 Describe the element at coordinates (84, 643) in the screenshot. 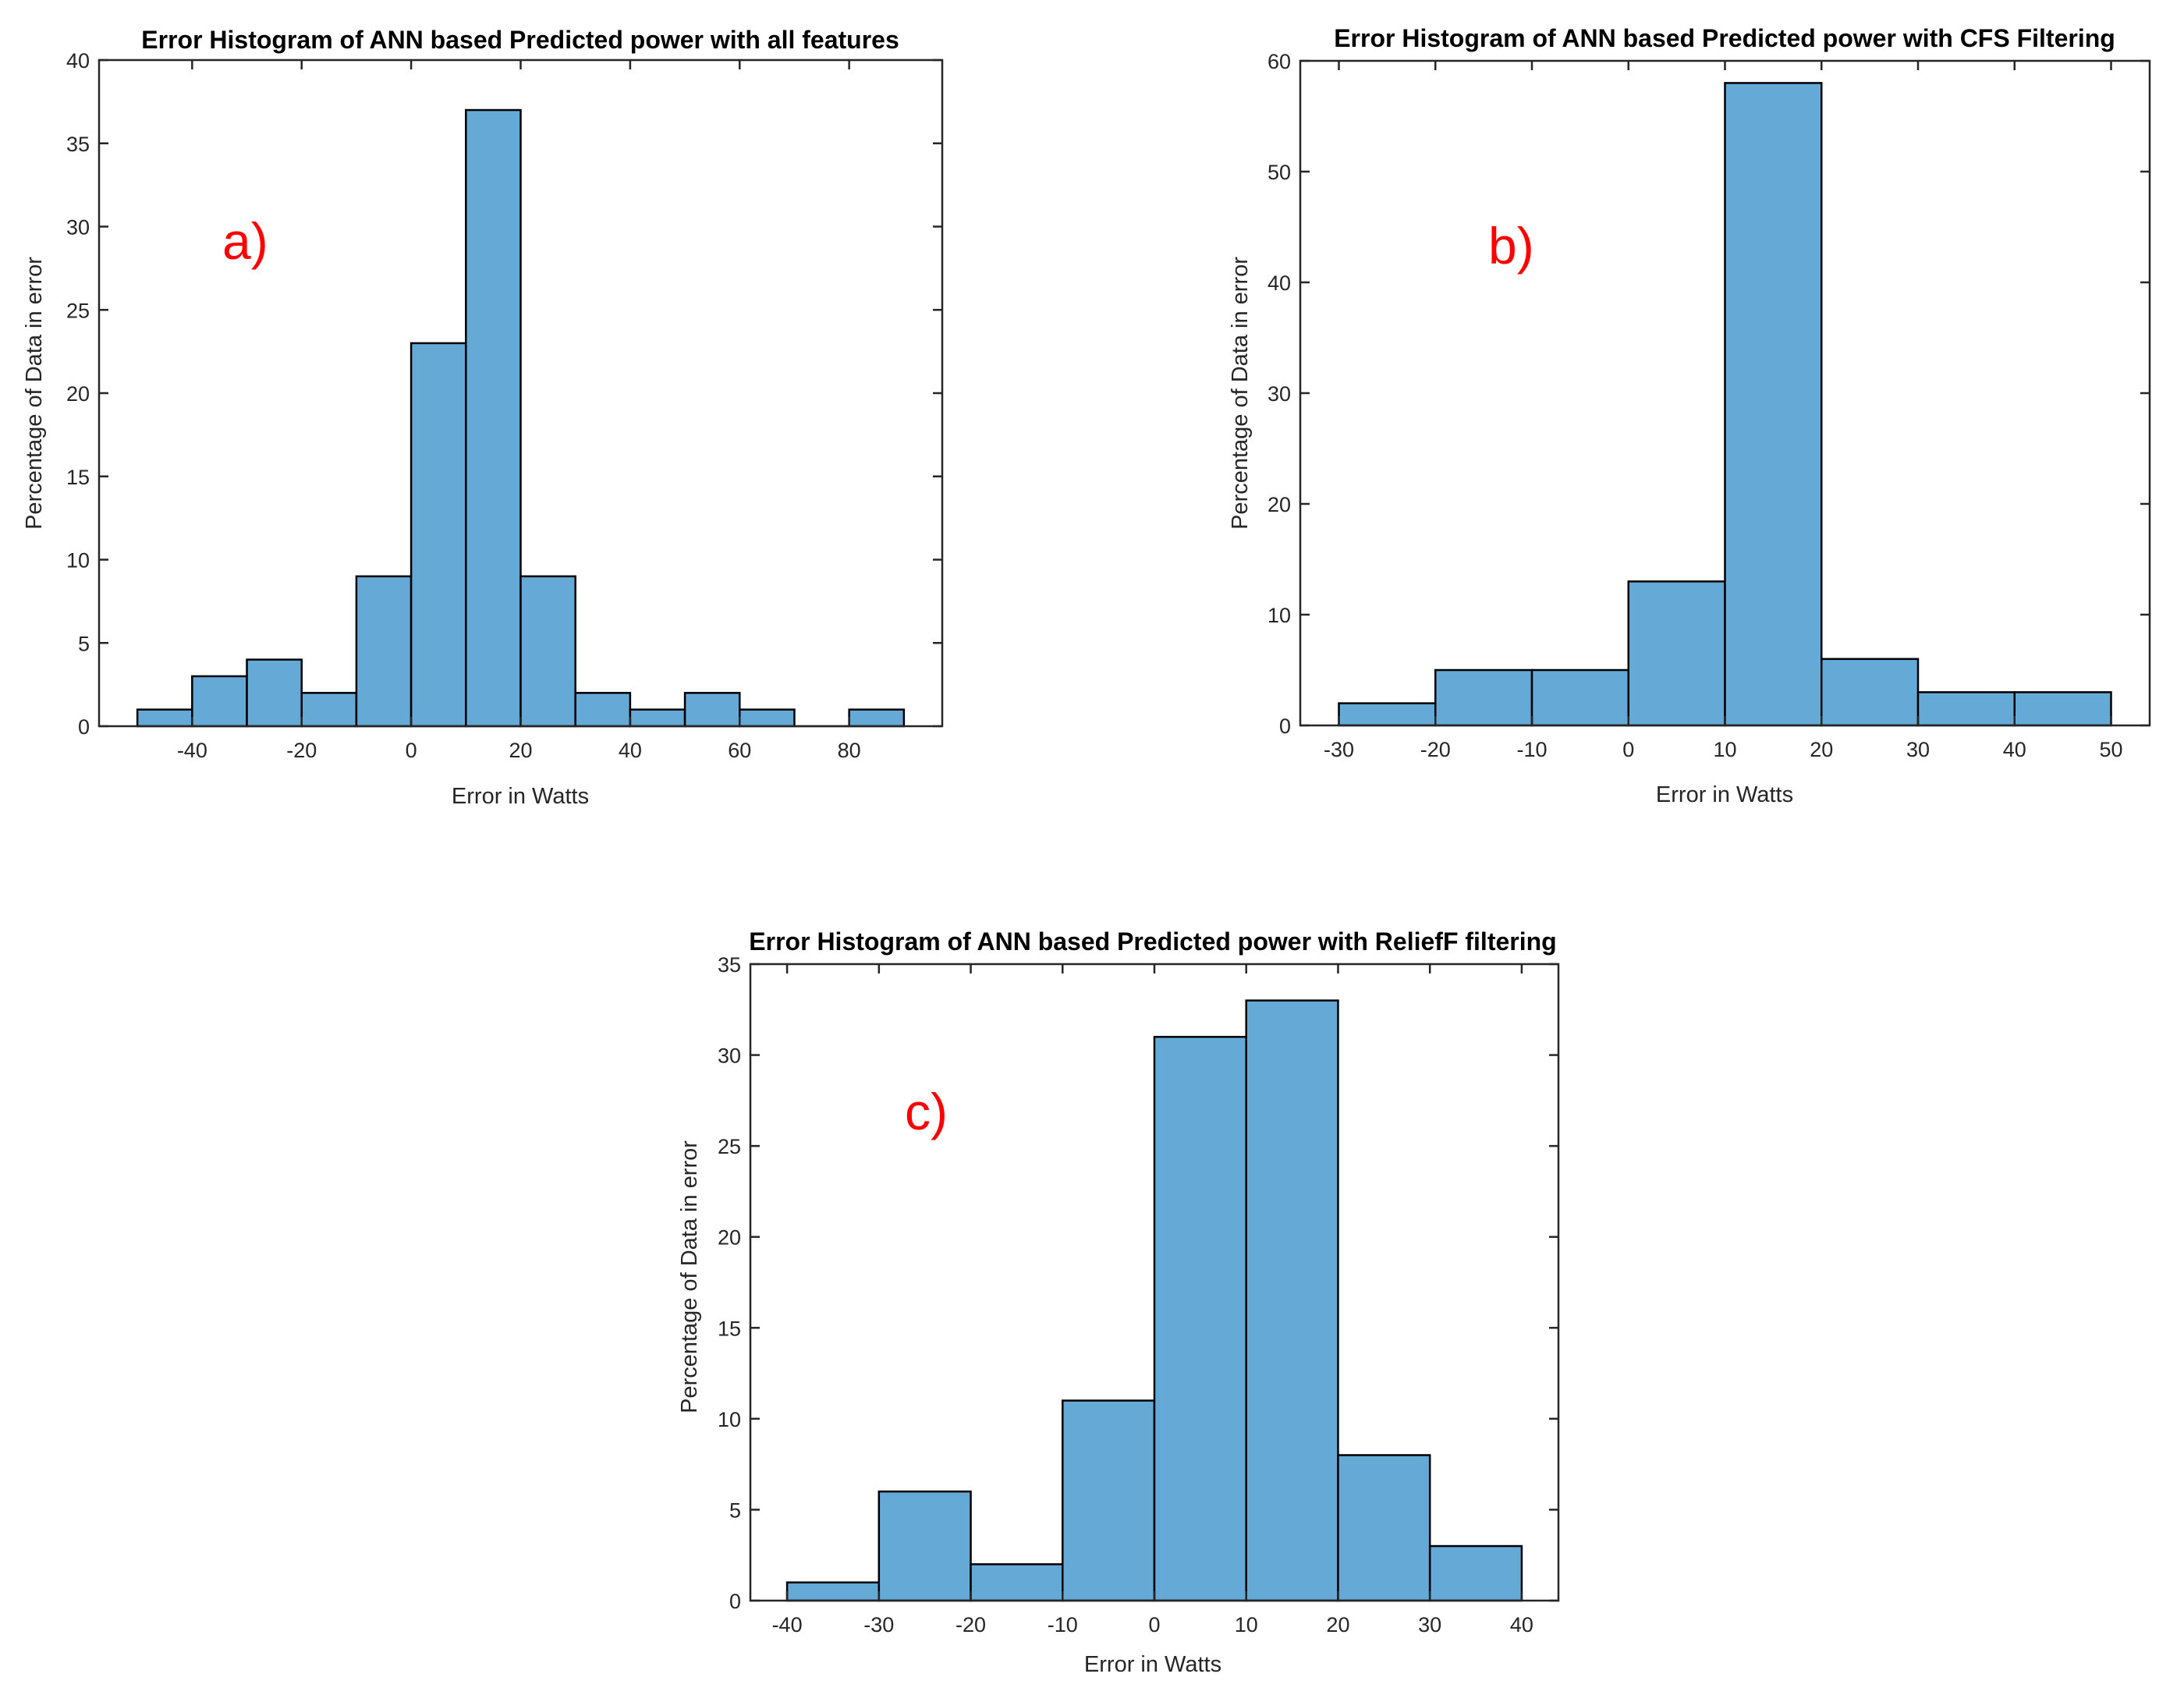

I see `chart-a-ytick-label: 5` at that location.